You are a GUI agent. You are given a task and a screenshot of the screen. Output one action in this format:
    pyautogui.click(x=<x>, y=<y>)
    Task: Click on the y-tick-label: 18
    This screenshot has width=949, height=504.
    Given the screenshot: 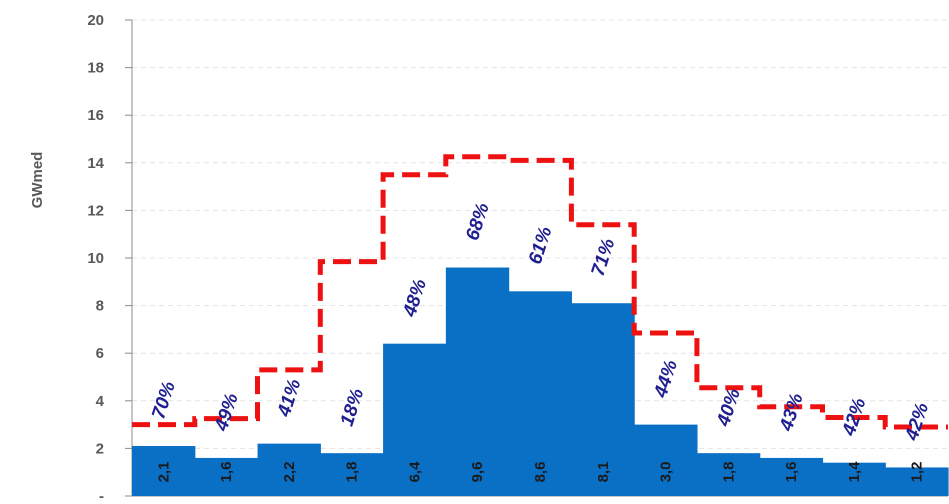 What is the action you would take?
    pyautogui.click(x=95, y=68)
    